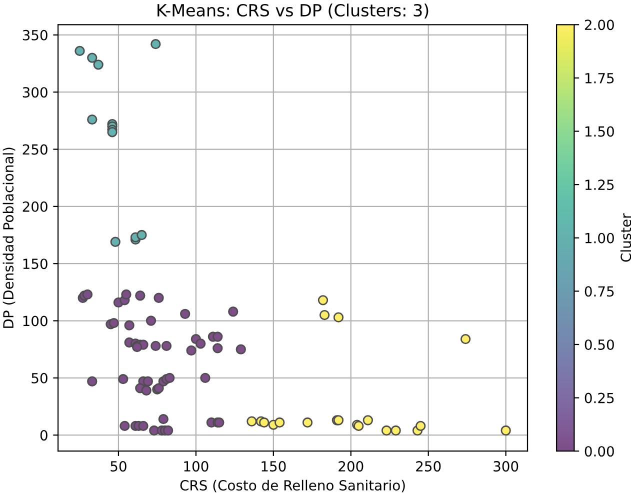 Image resolution: width=631 pixels, height=493 pixels. What do you see at coordinates (599, 291) in the screenshot?
I see `color-bar-label: 0.75` at bounding box center [599, 291].